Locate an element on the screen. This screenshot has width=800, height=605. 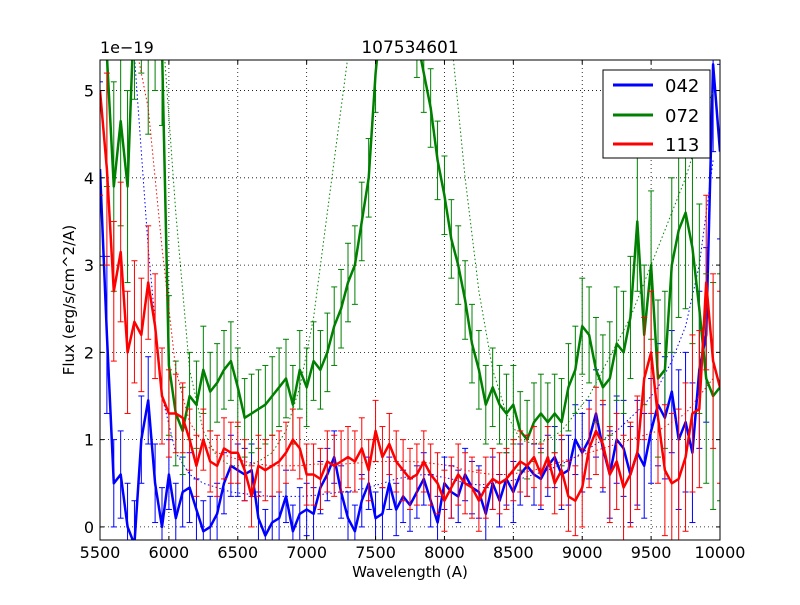
x-tick-label: 10000 is located at coordinates (720, 552).